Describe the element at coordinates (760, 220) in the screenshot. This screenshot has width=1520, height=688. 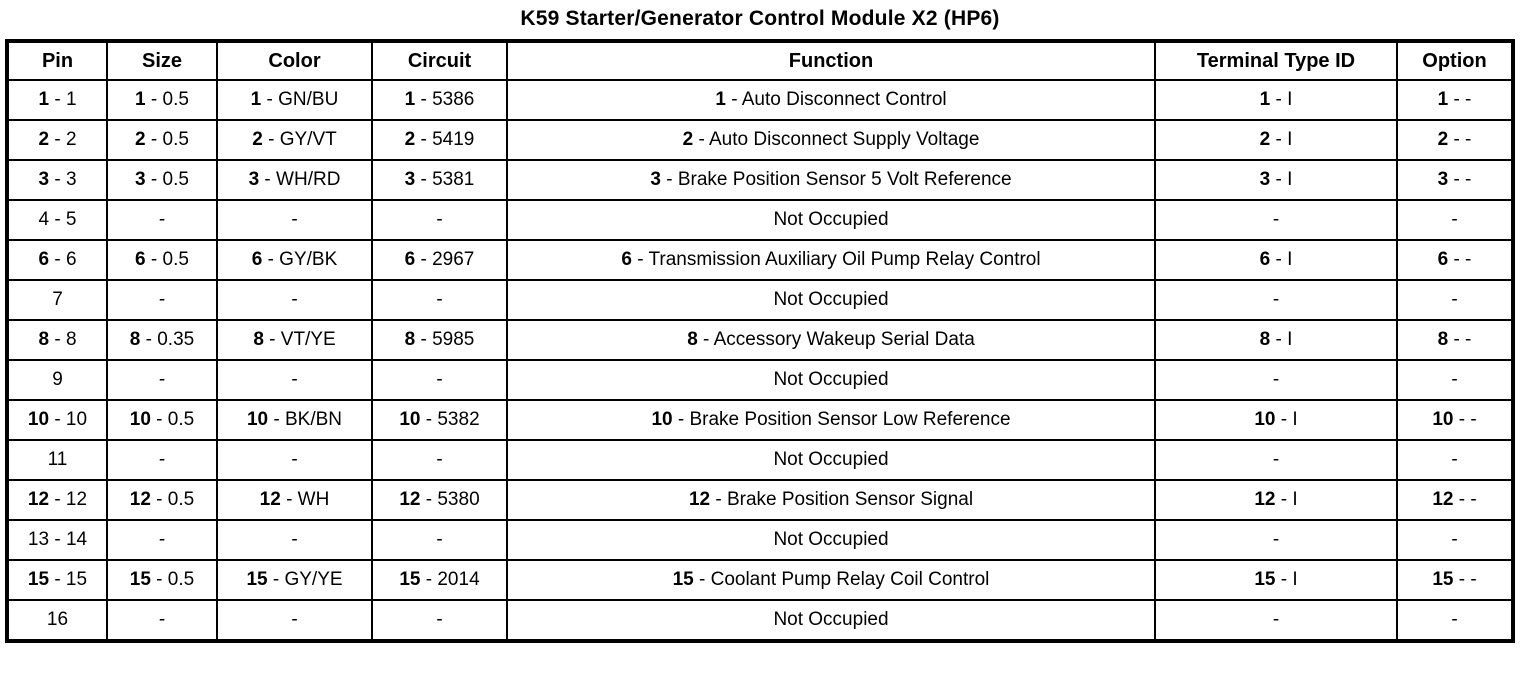
I see `table-row: 4 - 5- - - Not Occupied - -` at that location.